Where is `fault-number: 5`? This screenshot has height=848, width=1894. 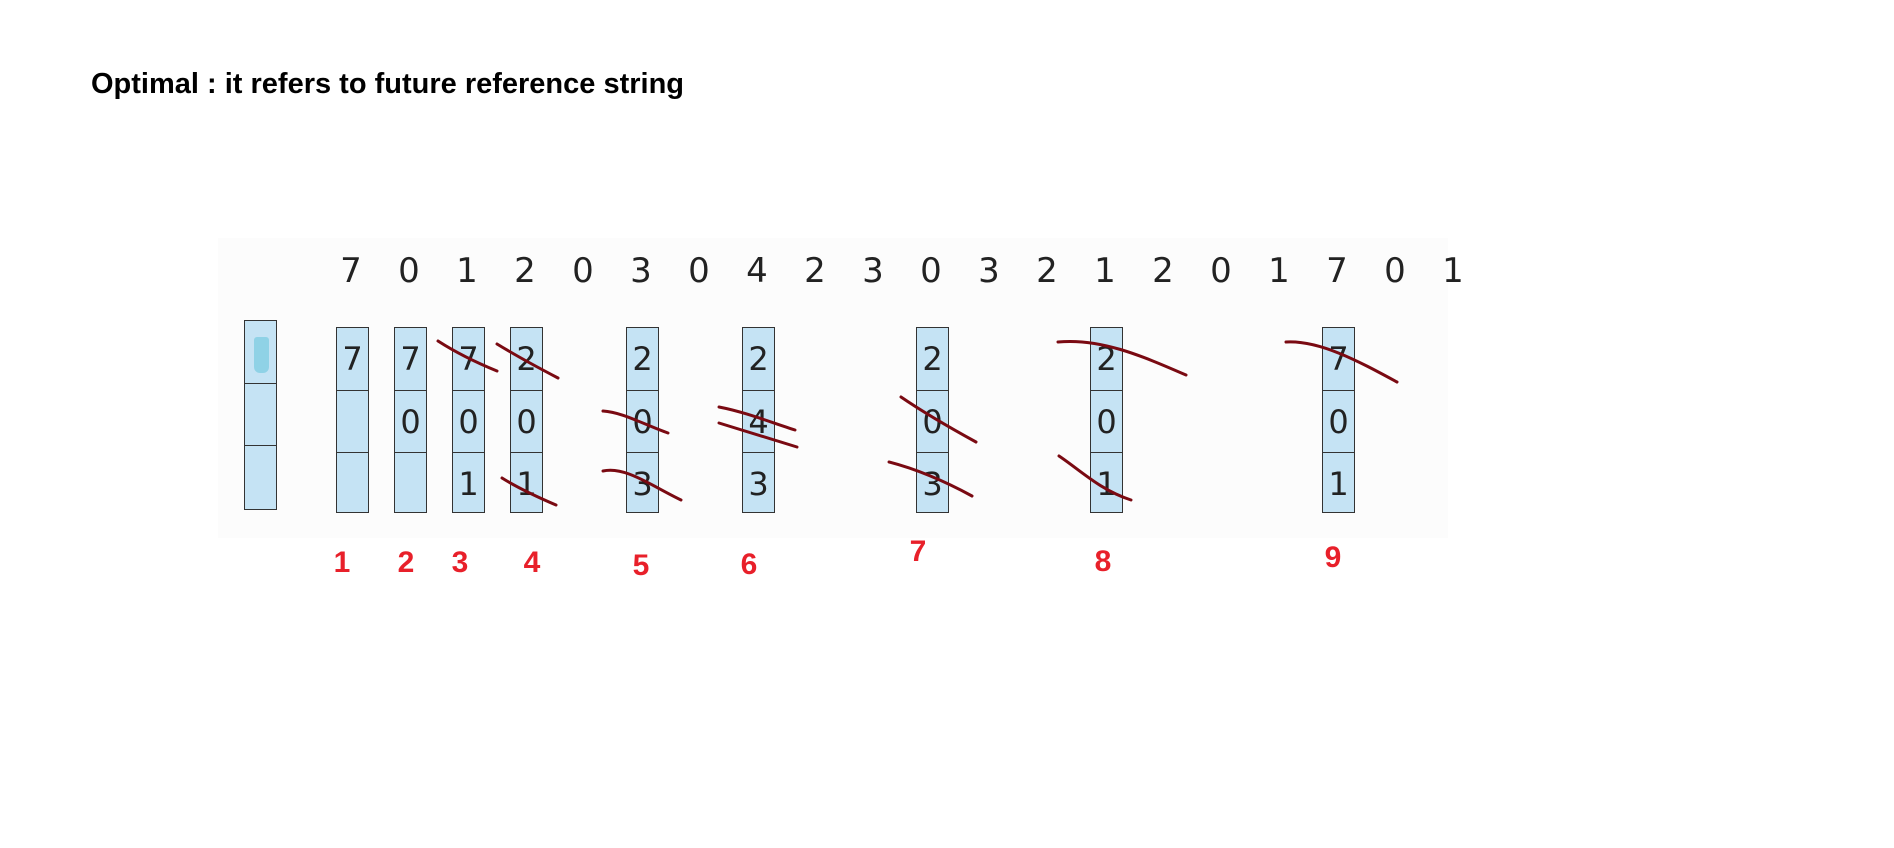
fault-number: 5 is located at coordinates (641, 565).